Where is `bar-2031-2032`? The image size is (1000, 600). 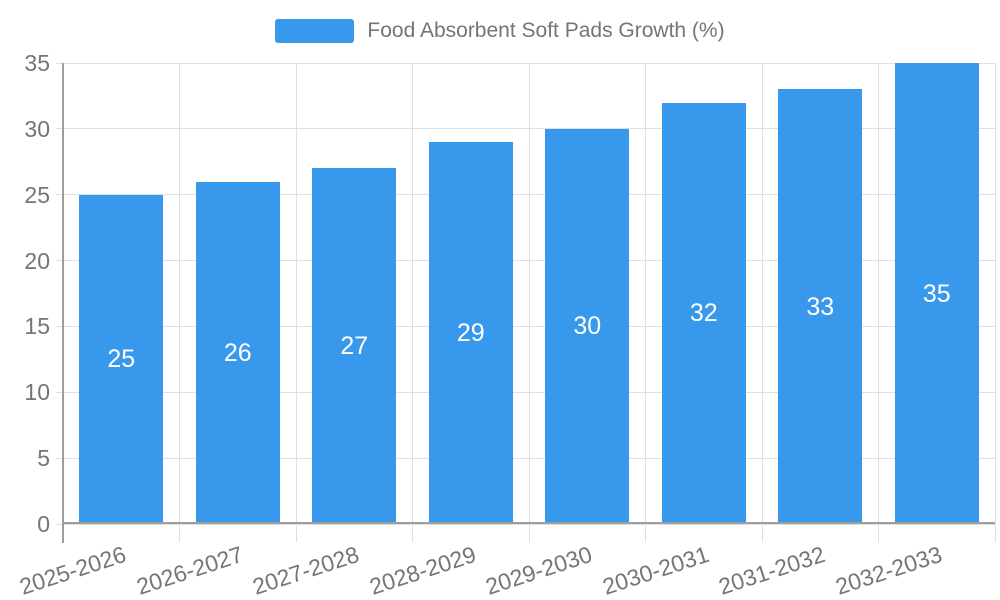
bar-2031-2032 is located at coordinates (820, 306).